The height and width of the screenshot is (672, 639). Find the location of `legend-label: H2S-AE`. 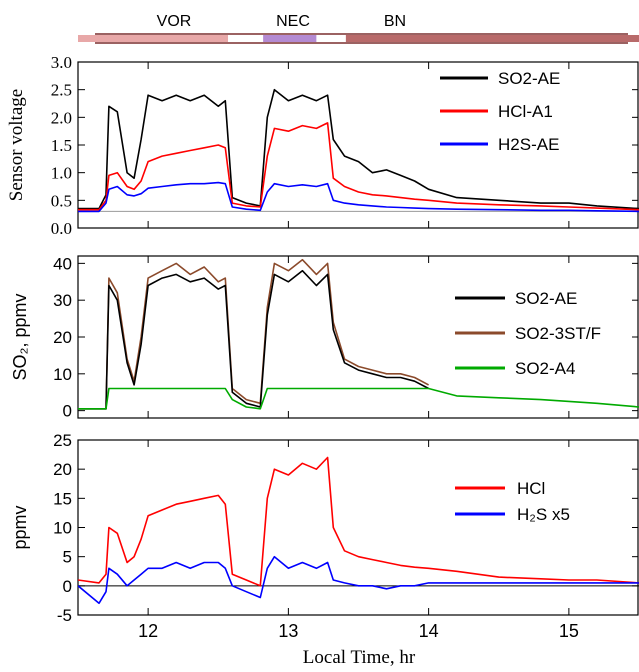

legend-label: H2S-AE is located at coordinates (528, 144).